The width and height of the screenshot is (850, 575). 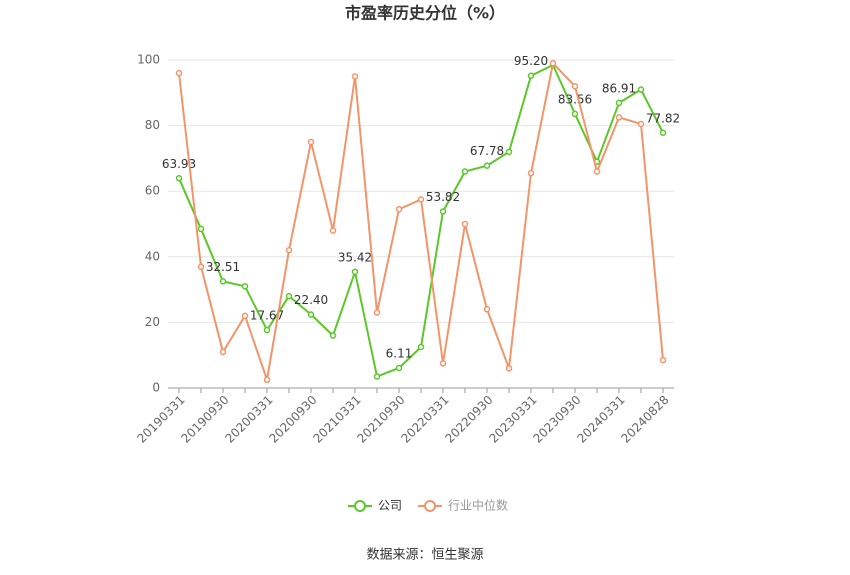 I want to click on data-label: 35.42, so click(x=355, y=257).